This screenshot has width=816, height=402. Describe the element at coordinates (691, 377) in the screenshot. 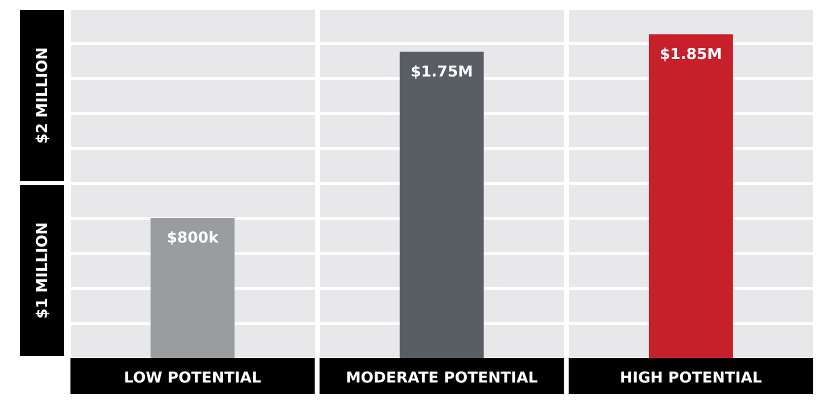

I see `x-tick-label: HIGH POTENTIAL` at that location.